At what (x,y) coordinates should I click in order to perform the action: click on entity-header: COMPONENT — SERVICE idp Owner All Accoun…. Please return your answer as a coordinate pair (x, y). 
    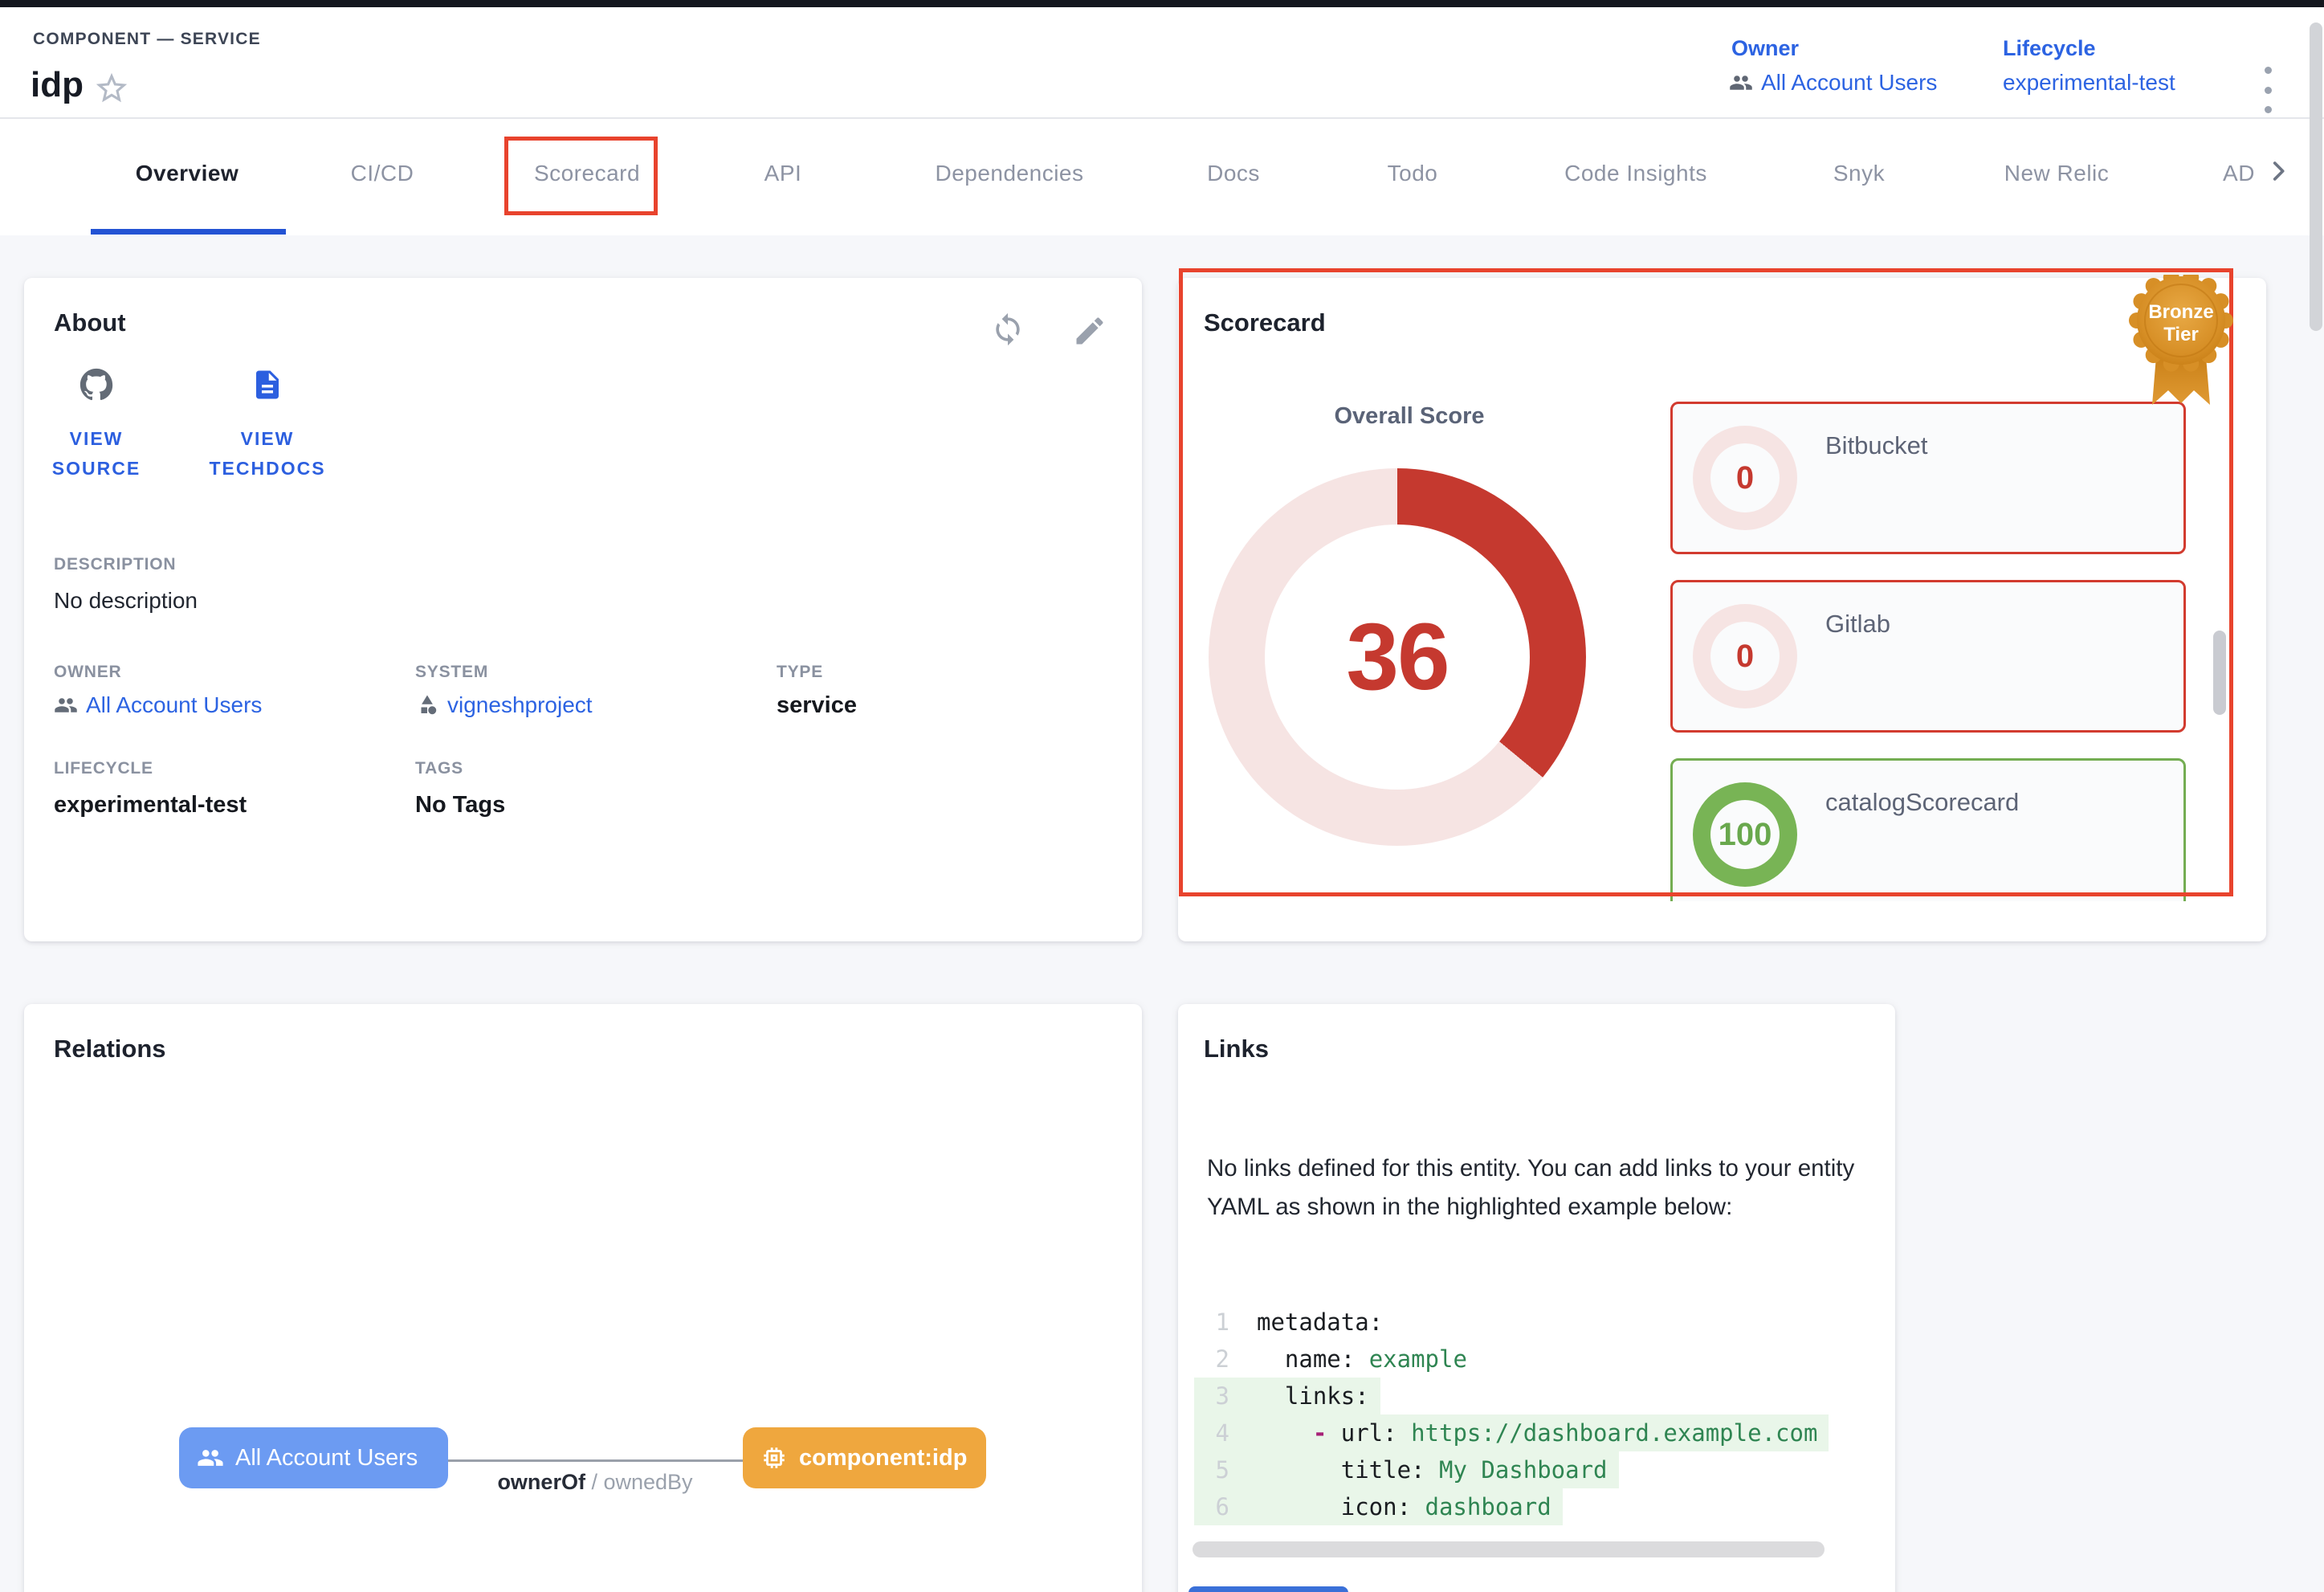
    Looking at the image, I should click on (1162, 62).